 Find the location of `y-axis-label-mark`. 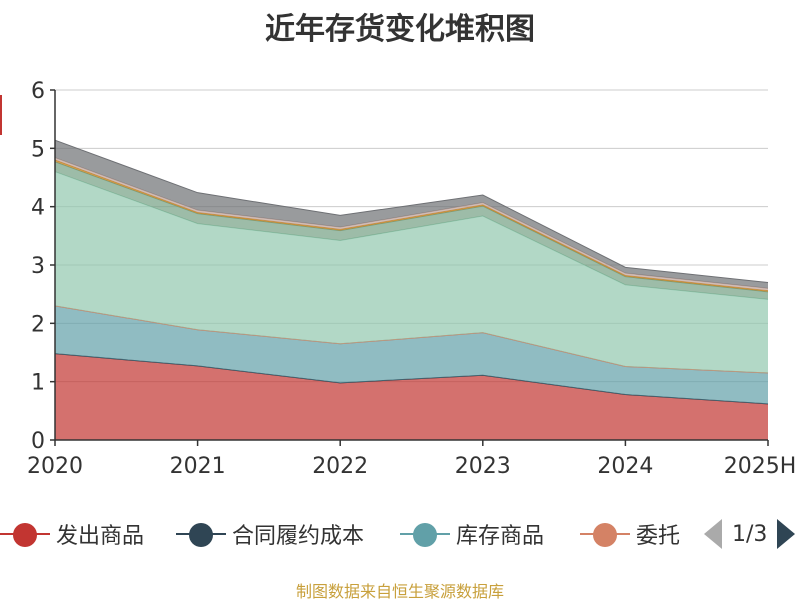

y-axis-label-mark is located at coordinates (1, 115).